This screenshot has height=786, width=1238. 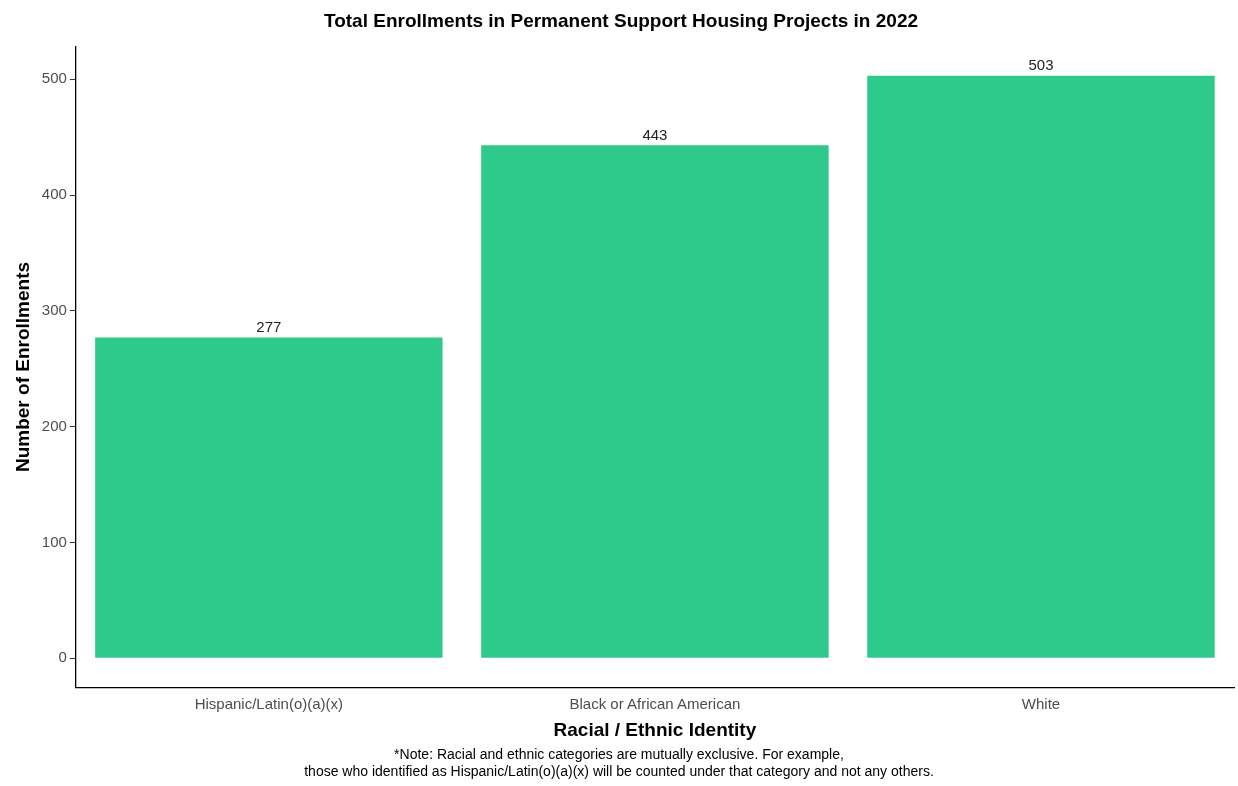 I want to click on data-label: 443, so click(x=655, y=134).